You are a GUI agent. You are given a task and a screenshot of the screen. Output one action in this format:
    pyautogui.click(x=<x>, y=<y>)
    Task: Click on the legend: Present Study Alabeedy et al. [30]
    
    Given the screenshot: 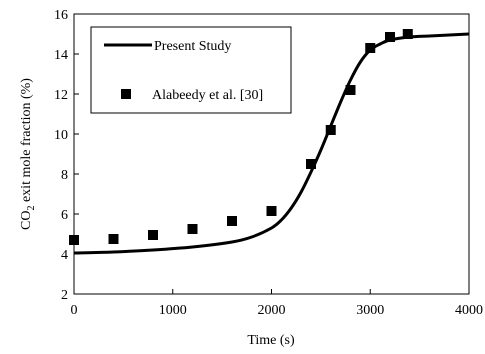 What is the action you would take?
    pyautogui.click(x=191, y=70)
    